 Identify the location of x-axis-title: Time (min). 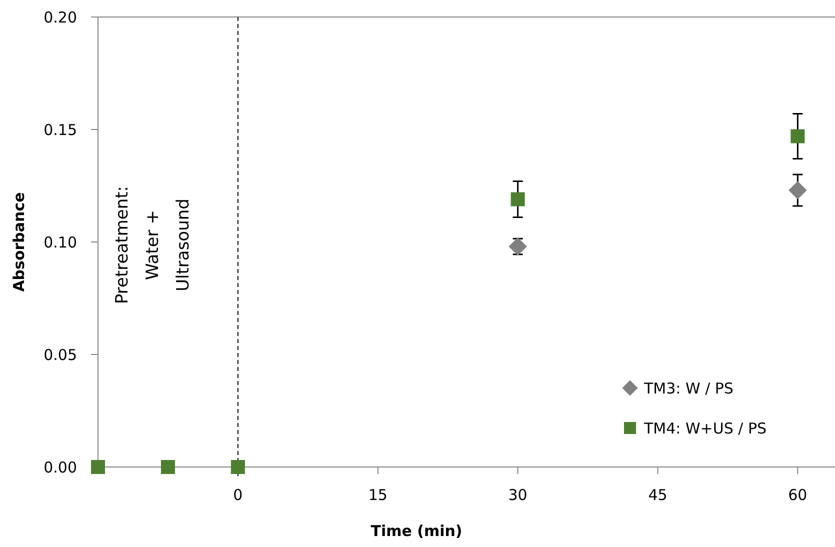
(416, 531).